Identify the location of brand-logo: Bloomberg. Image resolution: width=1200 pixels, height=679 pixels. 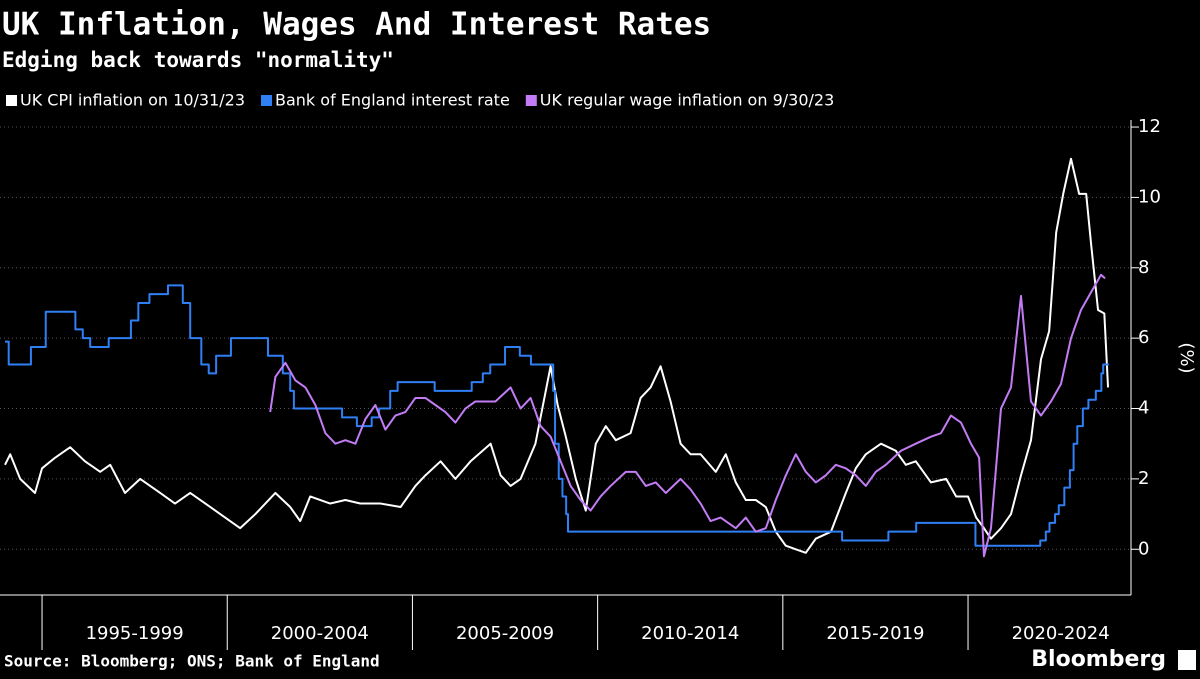
(1098, 659).